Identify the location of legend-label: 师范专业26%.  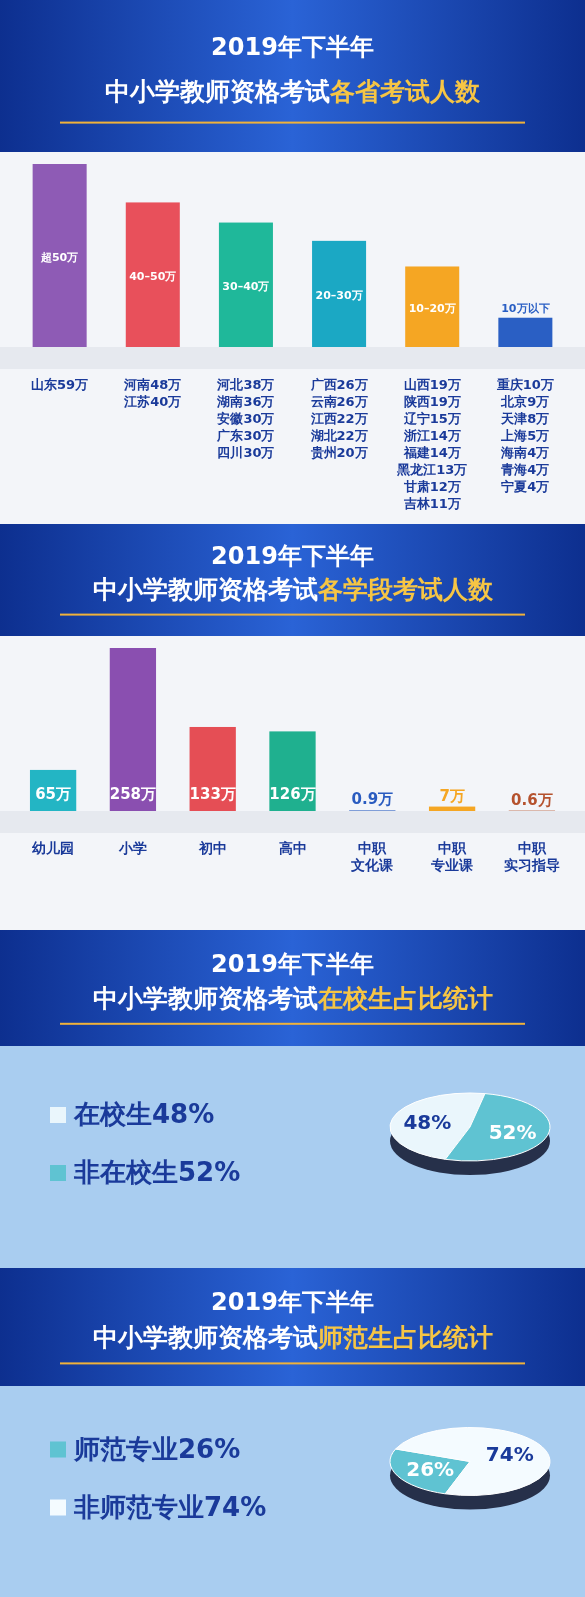
(157, 1448).